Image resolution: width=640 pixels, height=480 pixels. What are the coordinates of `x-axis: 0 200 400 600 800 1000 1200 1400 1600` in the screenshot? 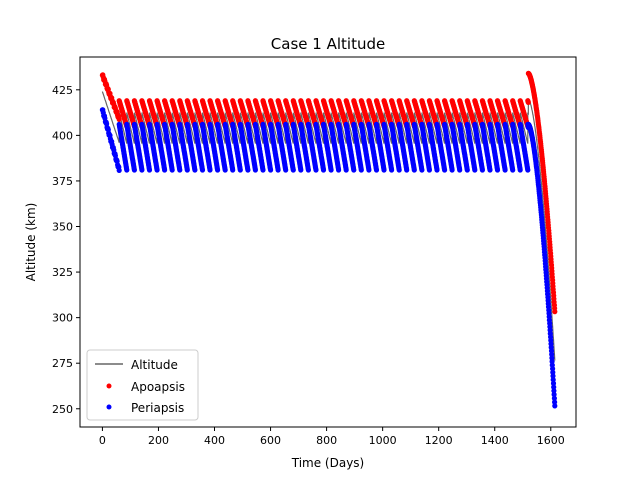 It's located at (332, 437).